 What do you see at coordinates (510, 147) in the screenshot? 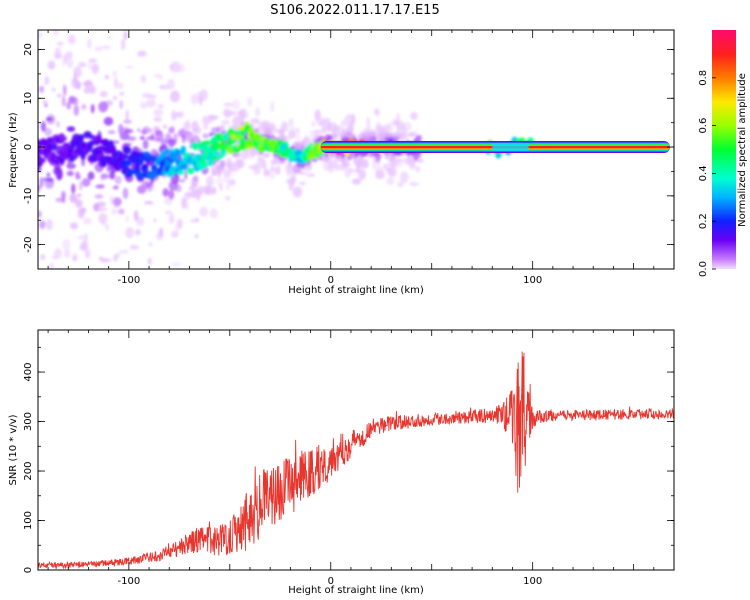
I see `carrier-band-disturbance` at bounding box center [510, 147].